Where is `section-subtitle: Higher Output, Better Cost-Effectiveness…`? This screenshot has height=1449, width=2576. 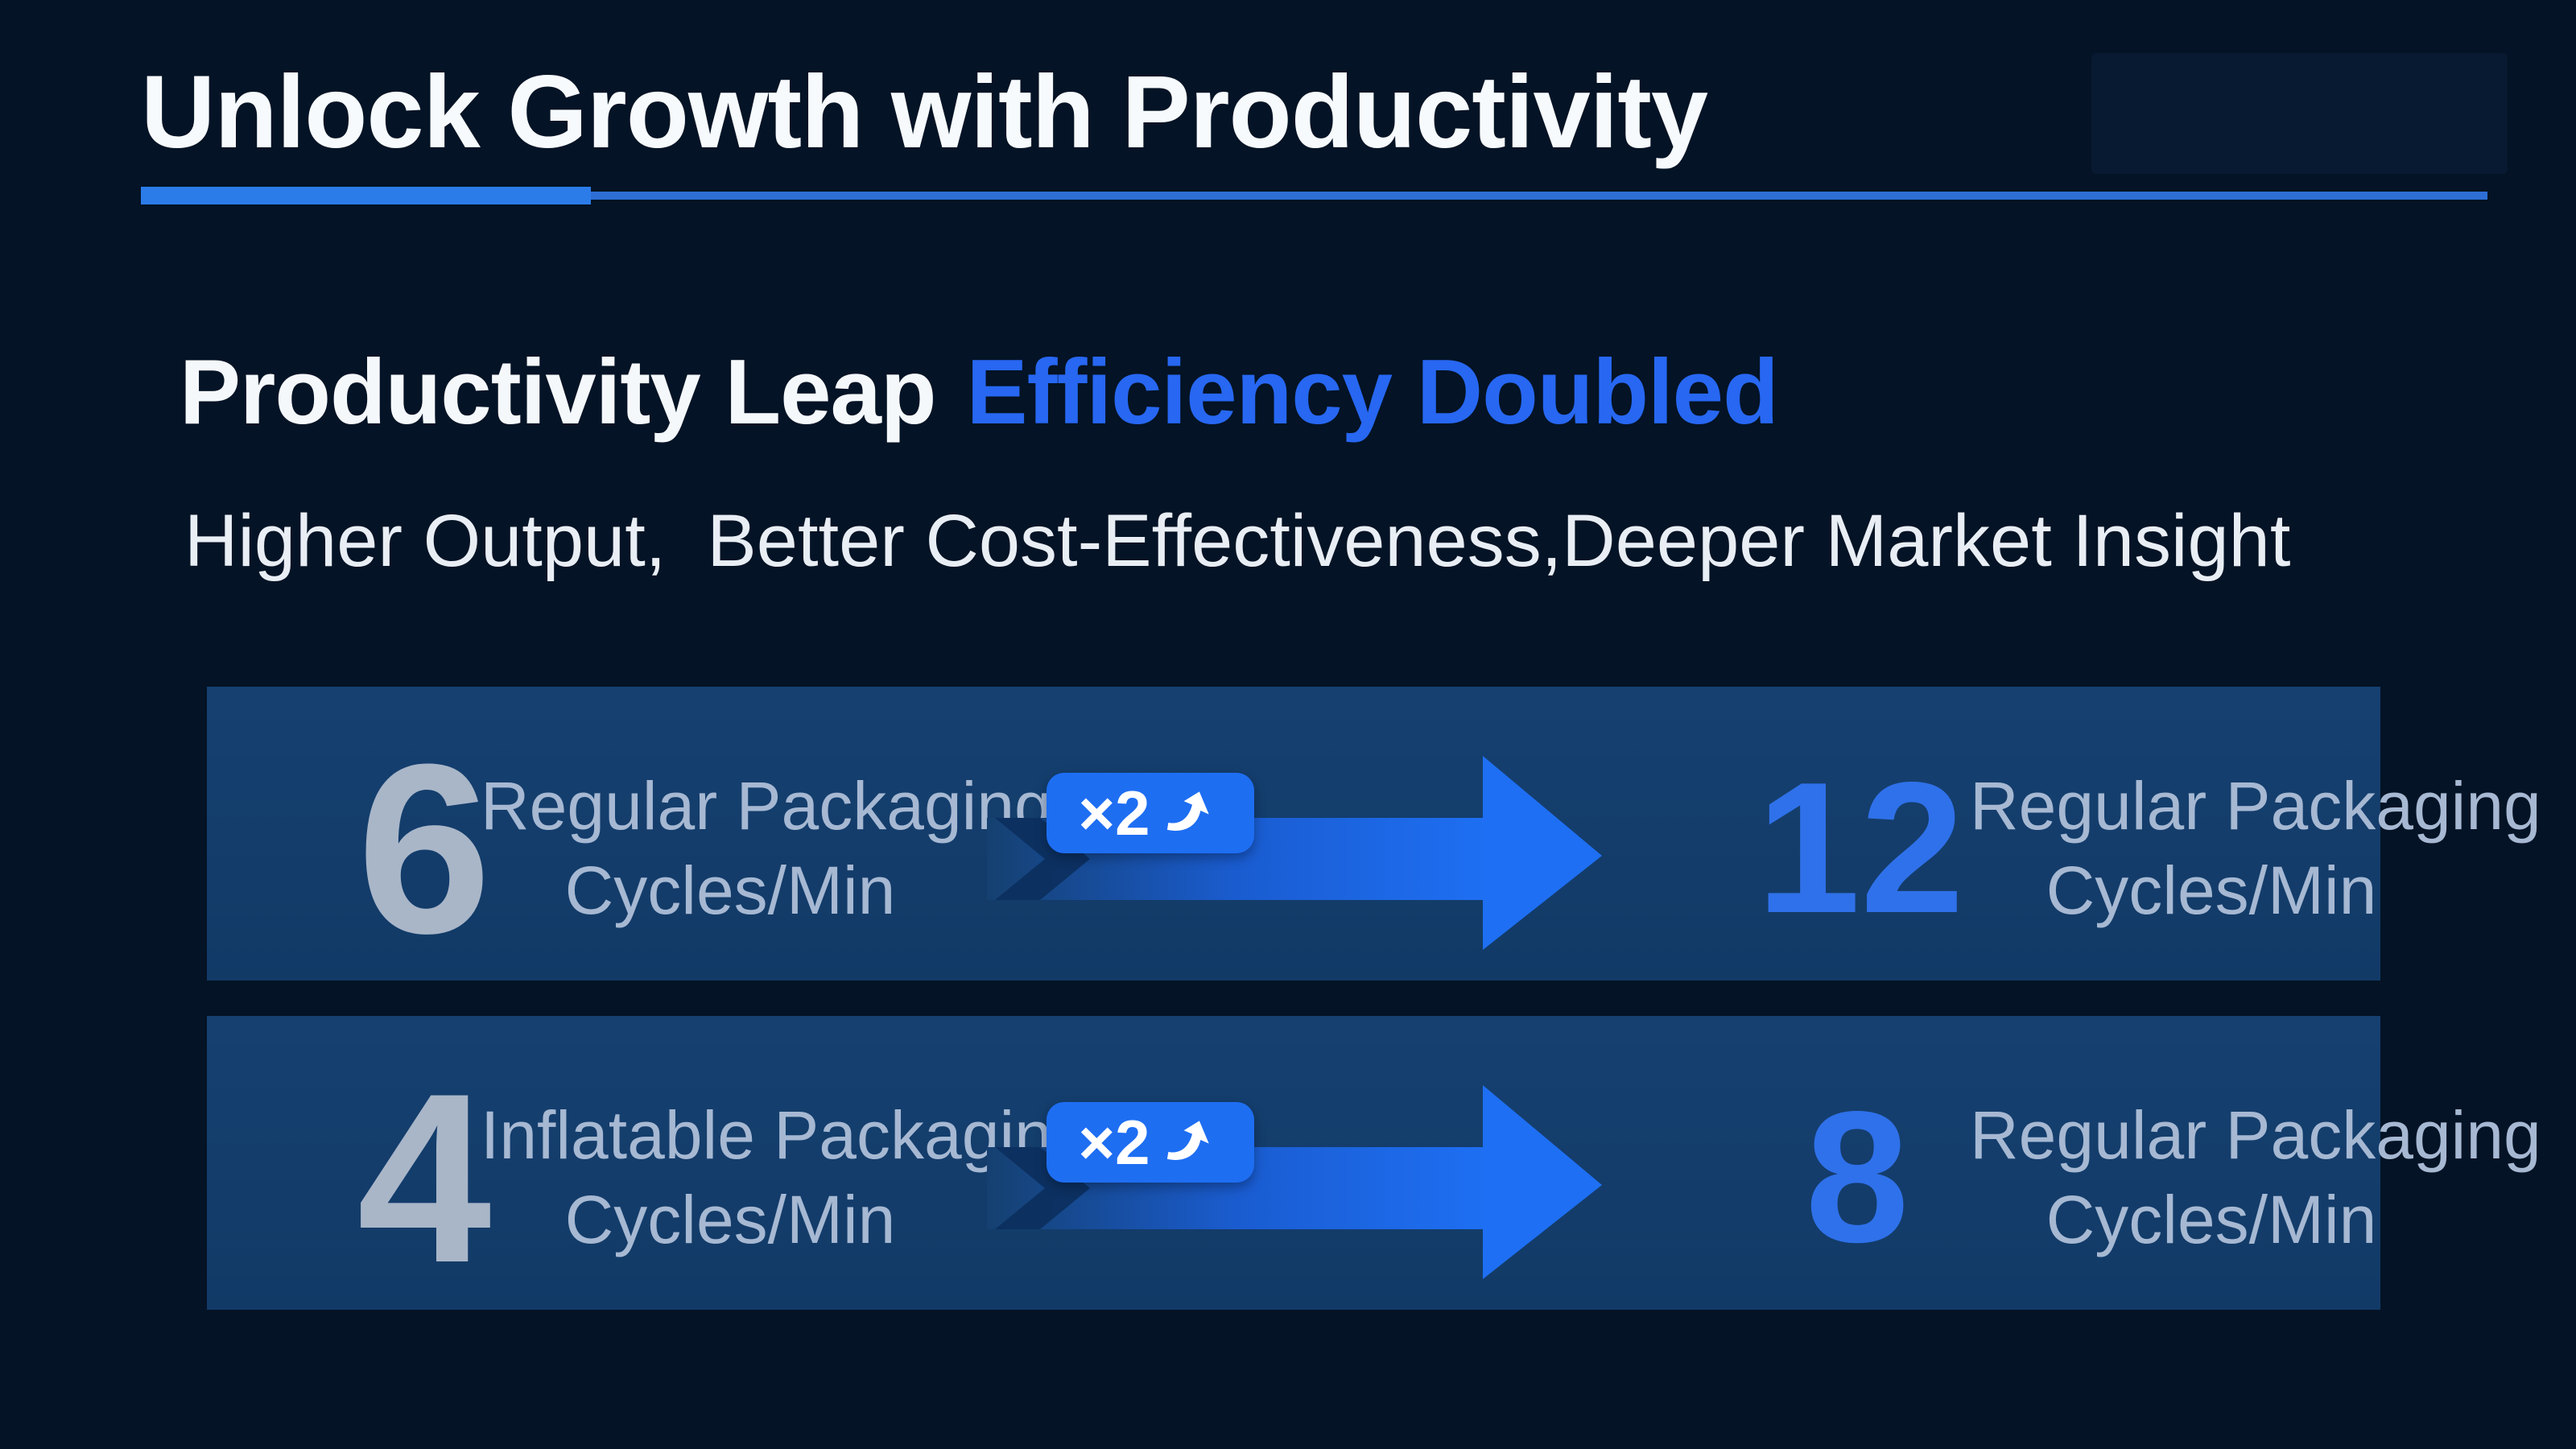
section-subtitle: Higher Output, Better Cost-Effectiveness… is located at coordinates (1237, 541).